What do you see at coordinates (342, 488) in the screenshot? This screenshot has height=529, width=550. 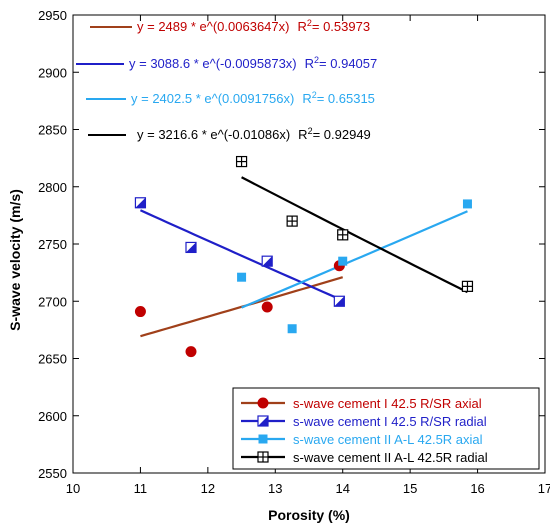 I see `x-tick-label: 14` at bounding box center [342, 488].